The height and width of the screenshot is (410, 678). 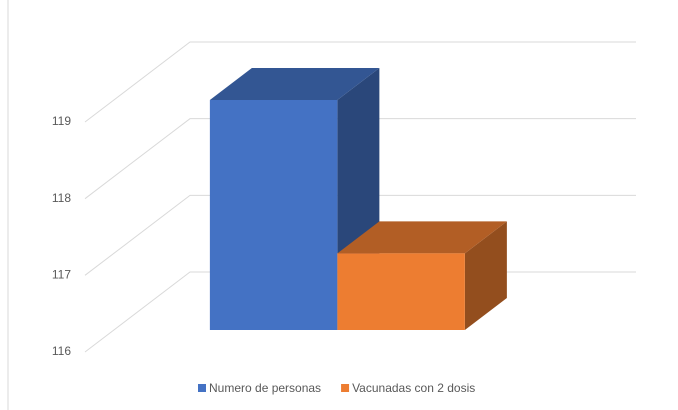 What do you see at coordinates (61, 351) in the screenshot?
I see `y-tick-label: 116` at bounding box center [61, 351].